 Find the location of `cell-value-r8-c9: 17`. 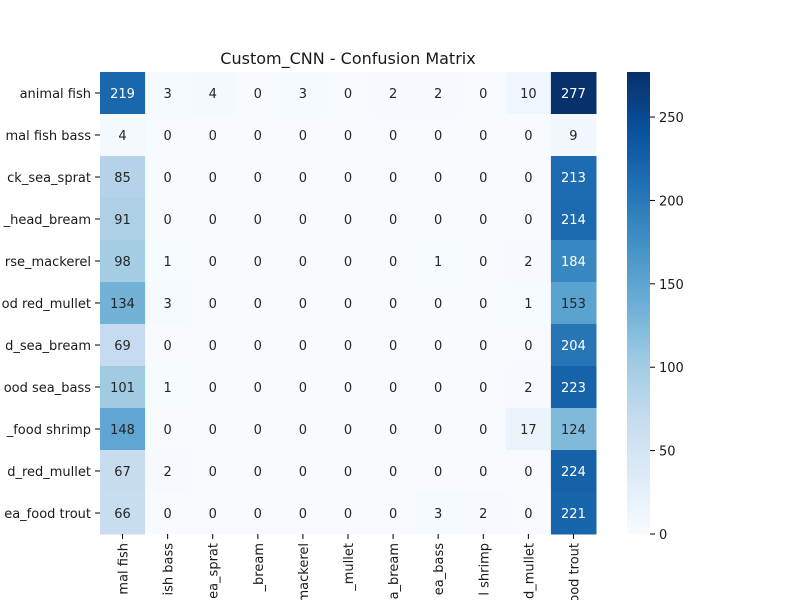

cell-value-r8-c9: 17 is located at coordinates (528, 430).